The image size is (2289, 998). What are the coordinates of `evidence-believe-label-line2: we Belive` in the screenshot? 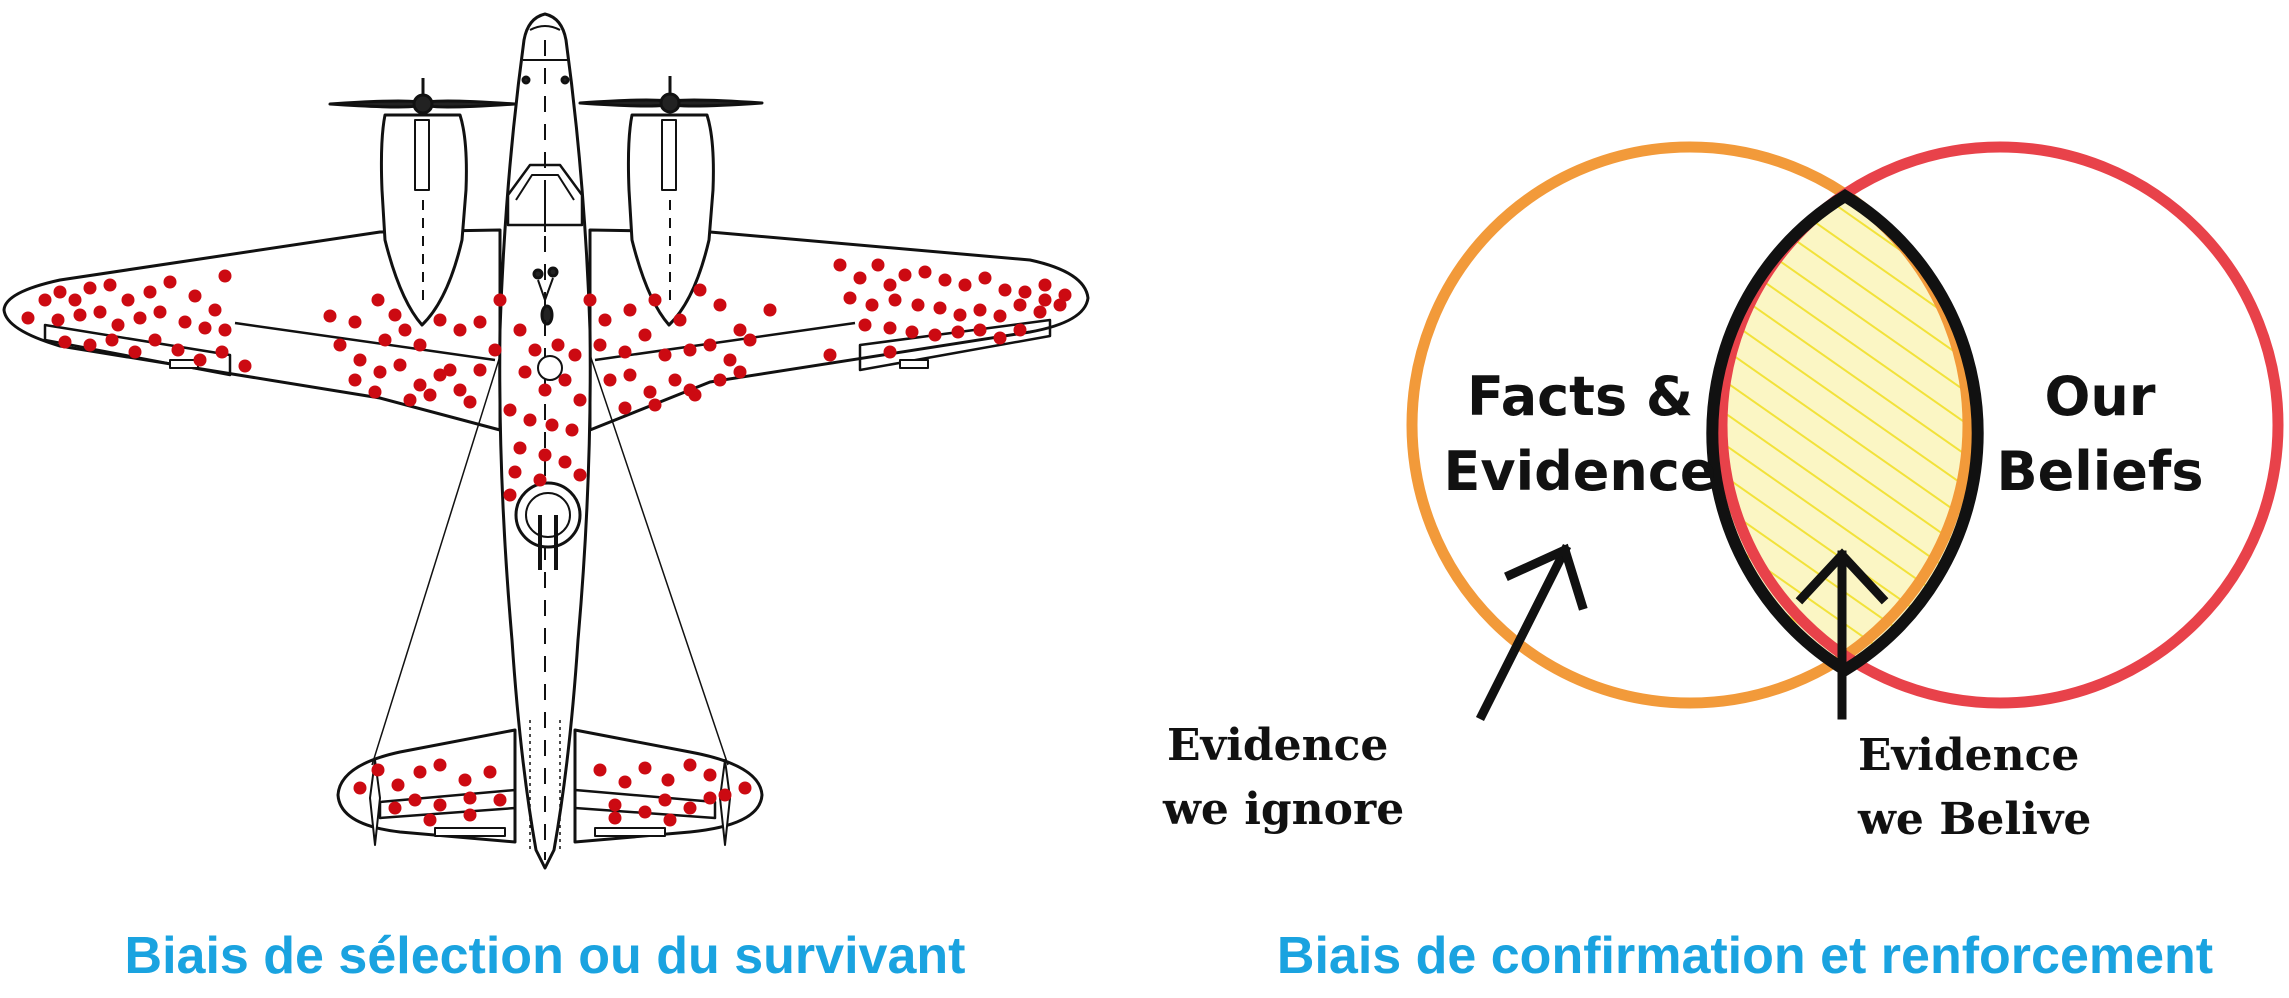 It's located at (1974, 819).